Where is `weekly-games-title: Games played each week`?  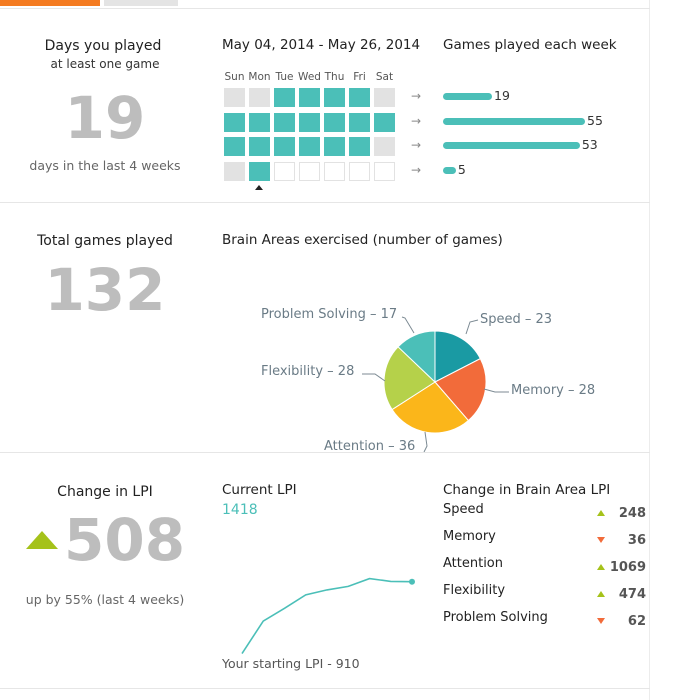
weekly-games-title: Games played each week is located at coordinates (530, 45).